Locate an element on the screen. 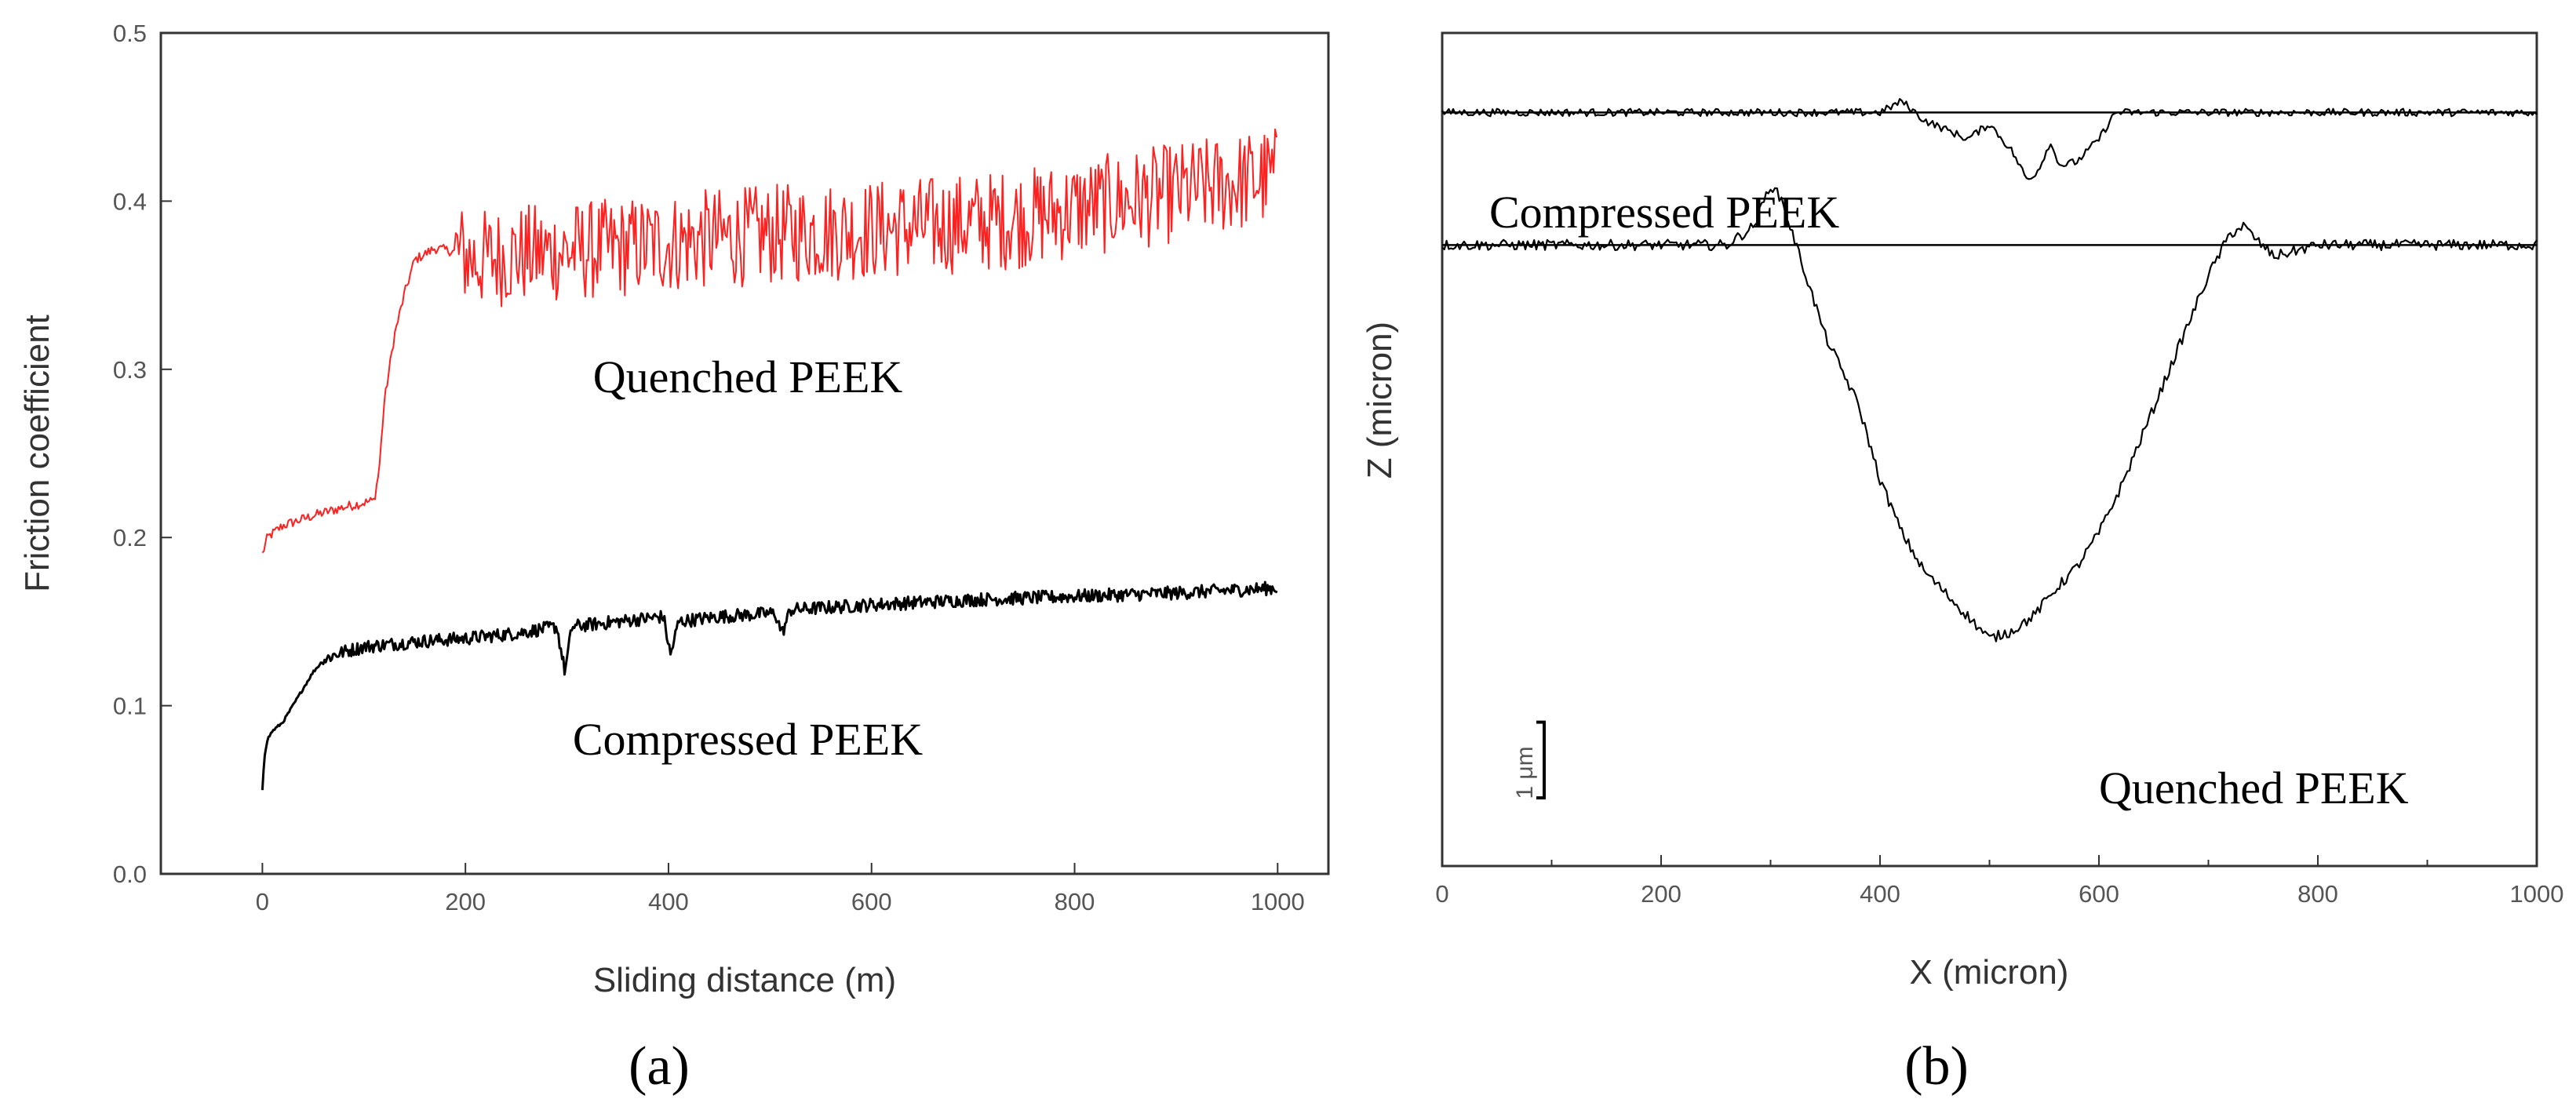  panel-b-x-tick-label: 800 is located at coordinates (2317, 894).